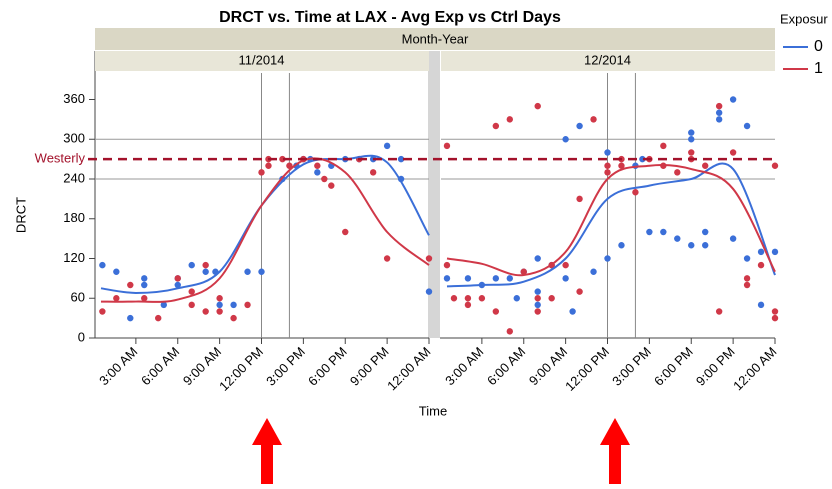 Image resolution: width=832 pixels, height=489 pixels. I want to click on legend-title: Exposur, so click(804, 18).